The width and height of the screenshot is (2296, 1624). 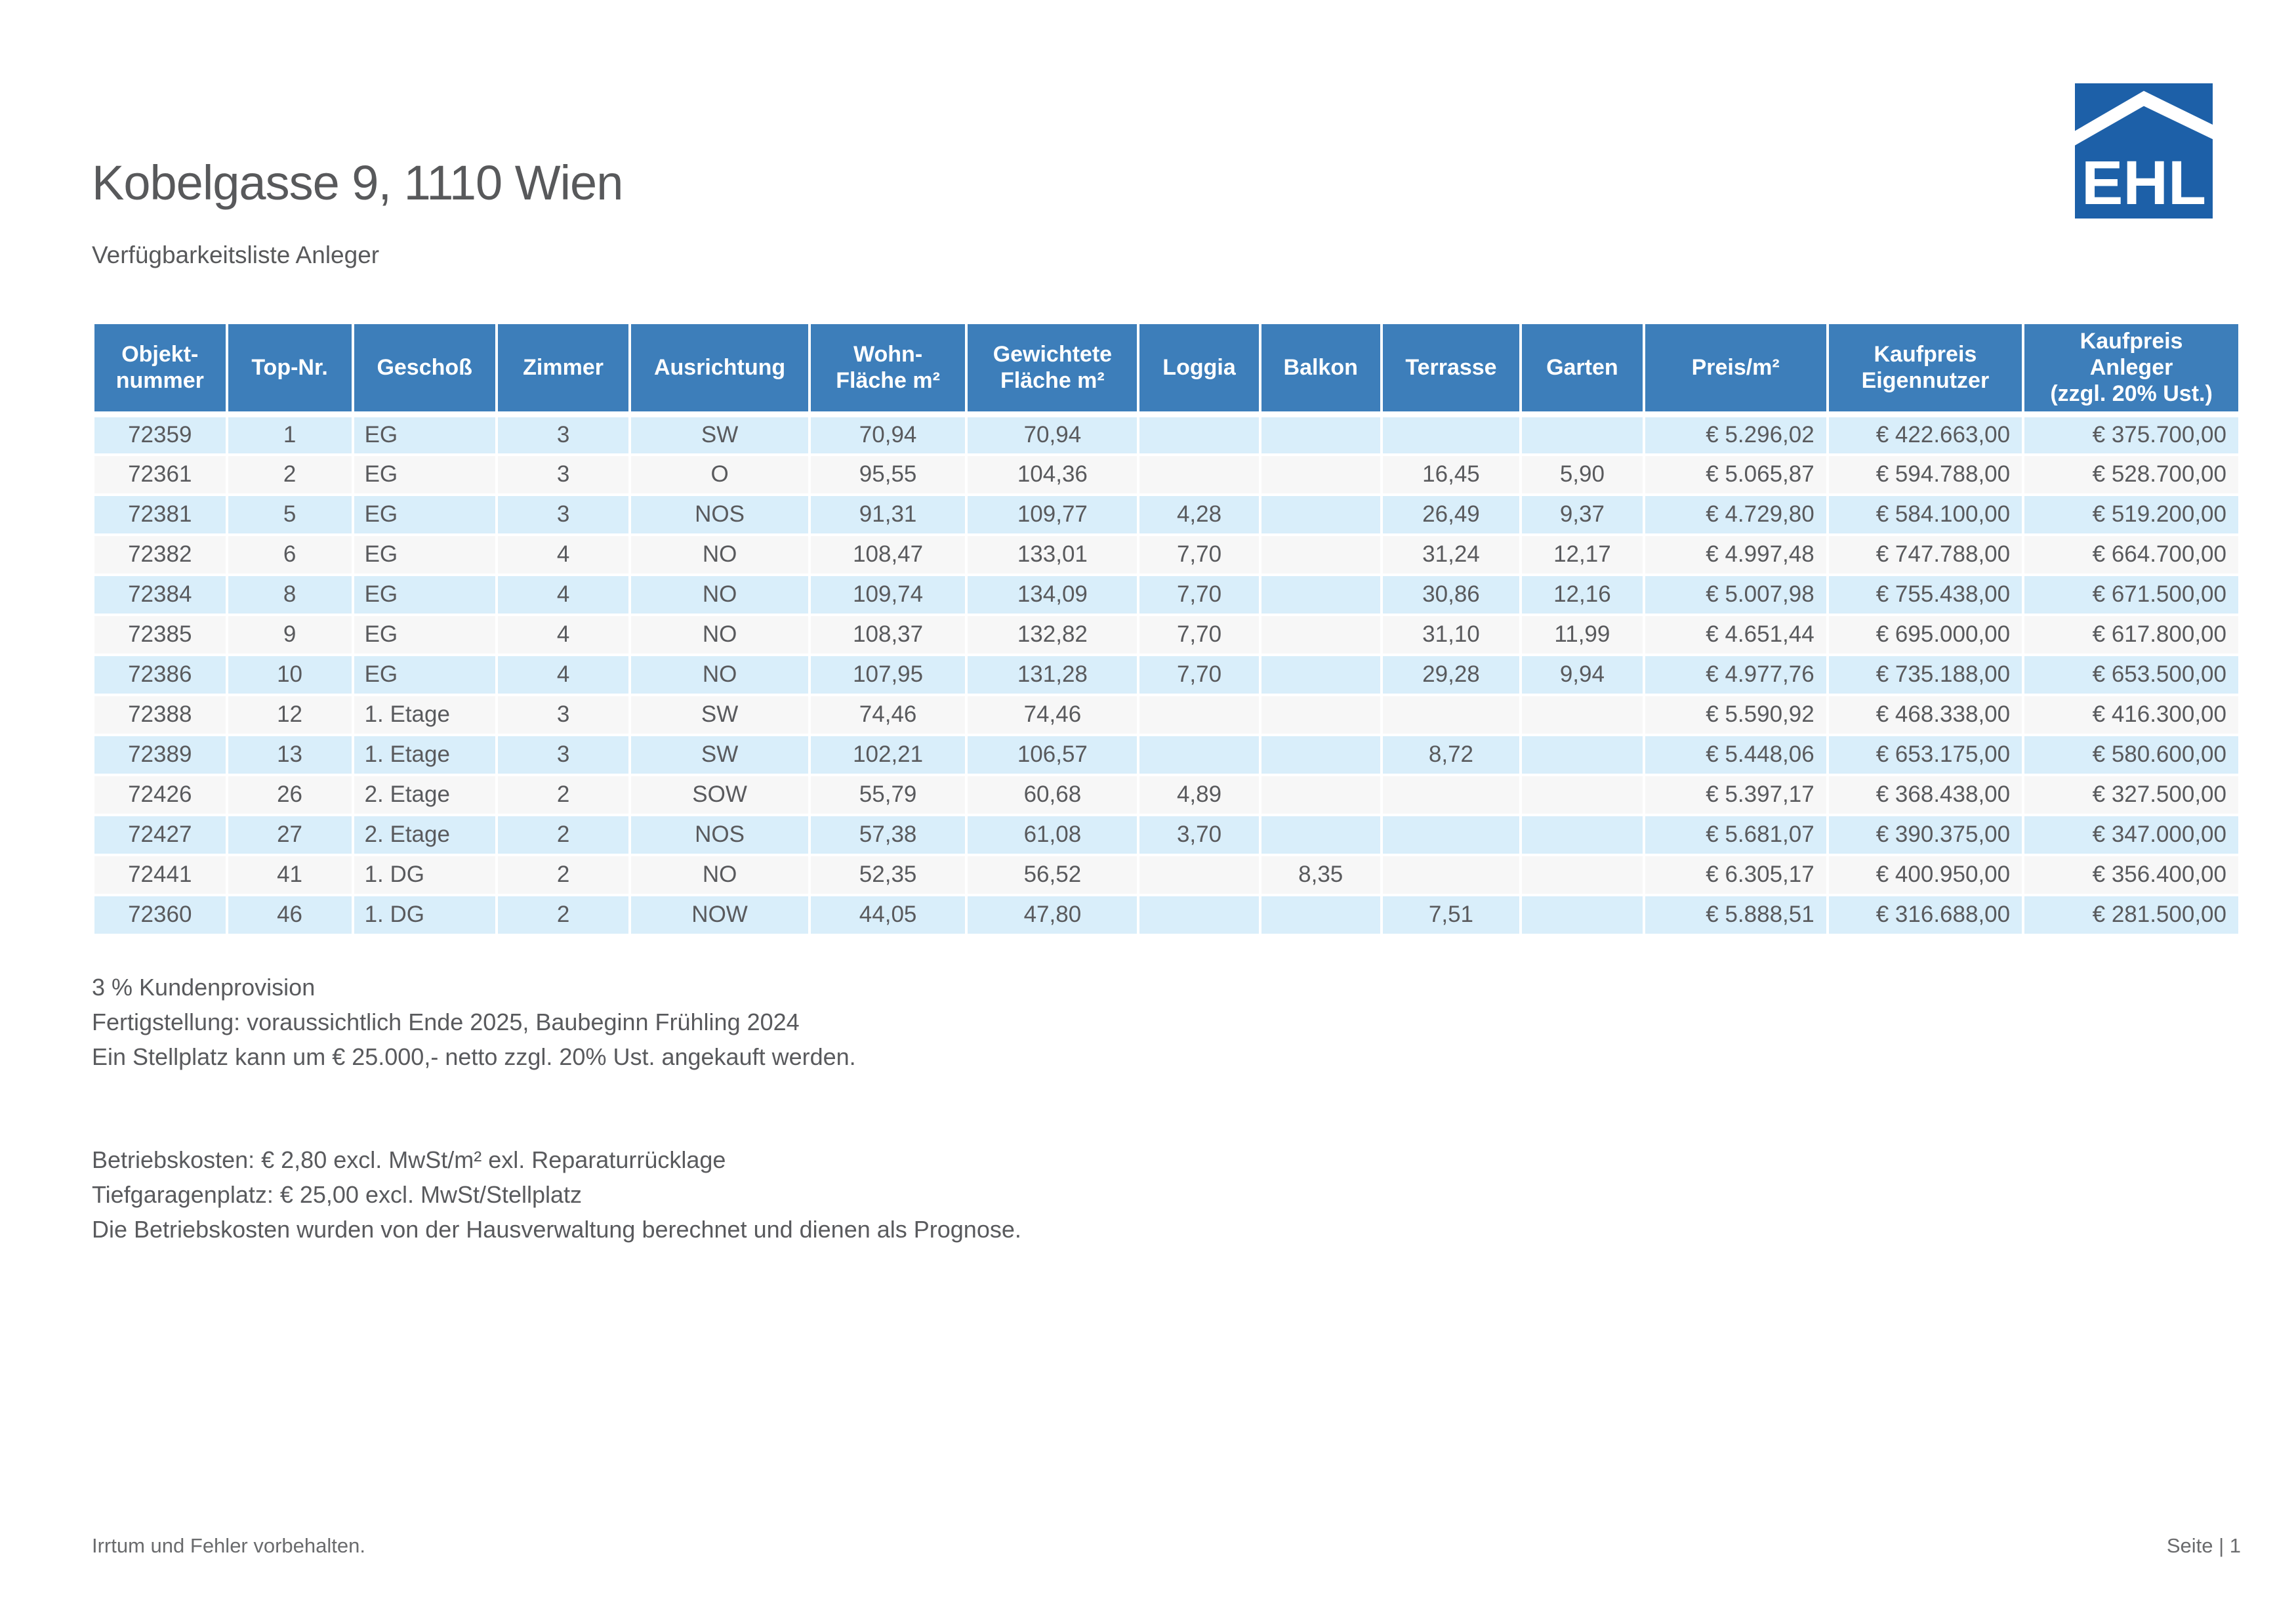 I want to click on table-cell: 72382, so click(x=160, y=554).